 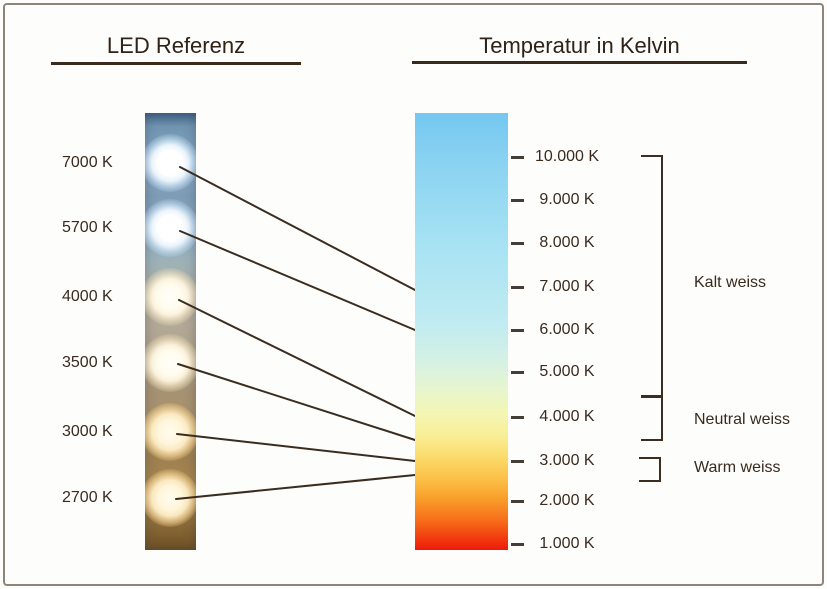 I want to click on led-bulb-3500k, so click(x=170, y=363).